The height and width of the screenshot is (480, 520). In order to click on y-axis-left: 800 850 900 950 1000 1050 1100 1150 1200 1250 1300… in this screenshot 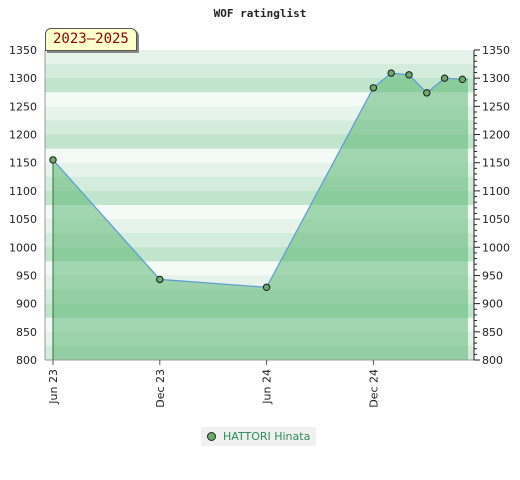, I will do `click(23, 205)`.